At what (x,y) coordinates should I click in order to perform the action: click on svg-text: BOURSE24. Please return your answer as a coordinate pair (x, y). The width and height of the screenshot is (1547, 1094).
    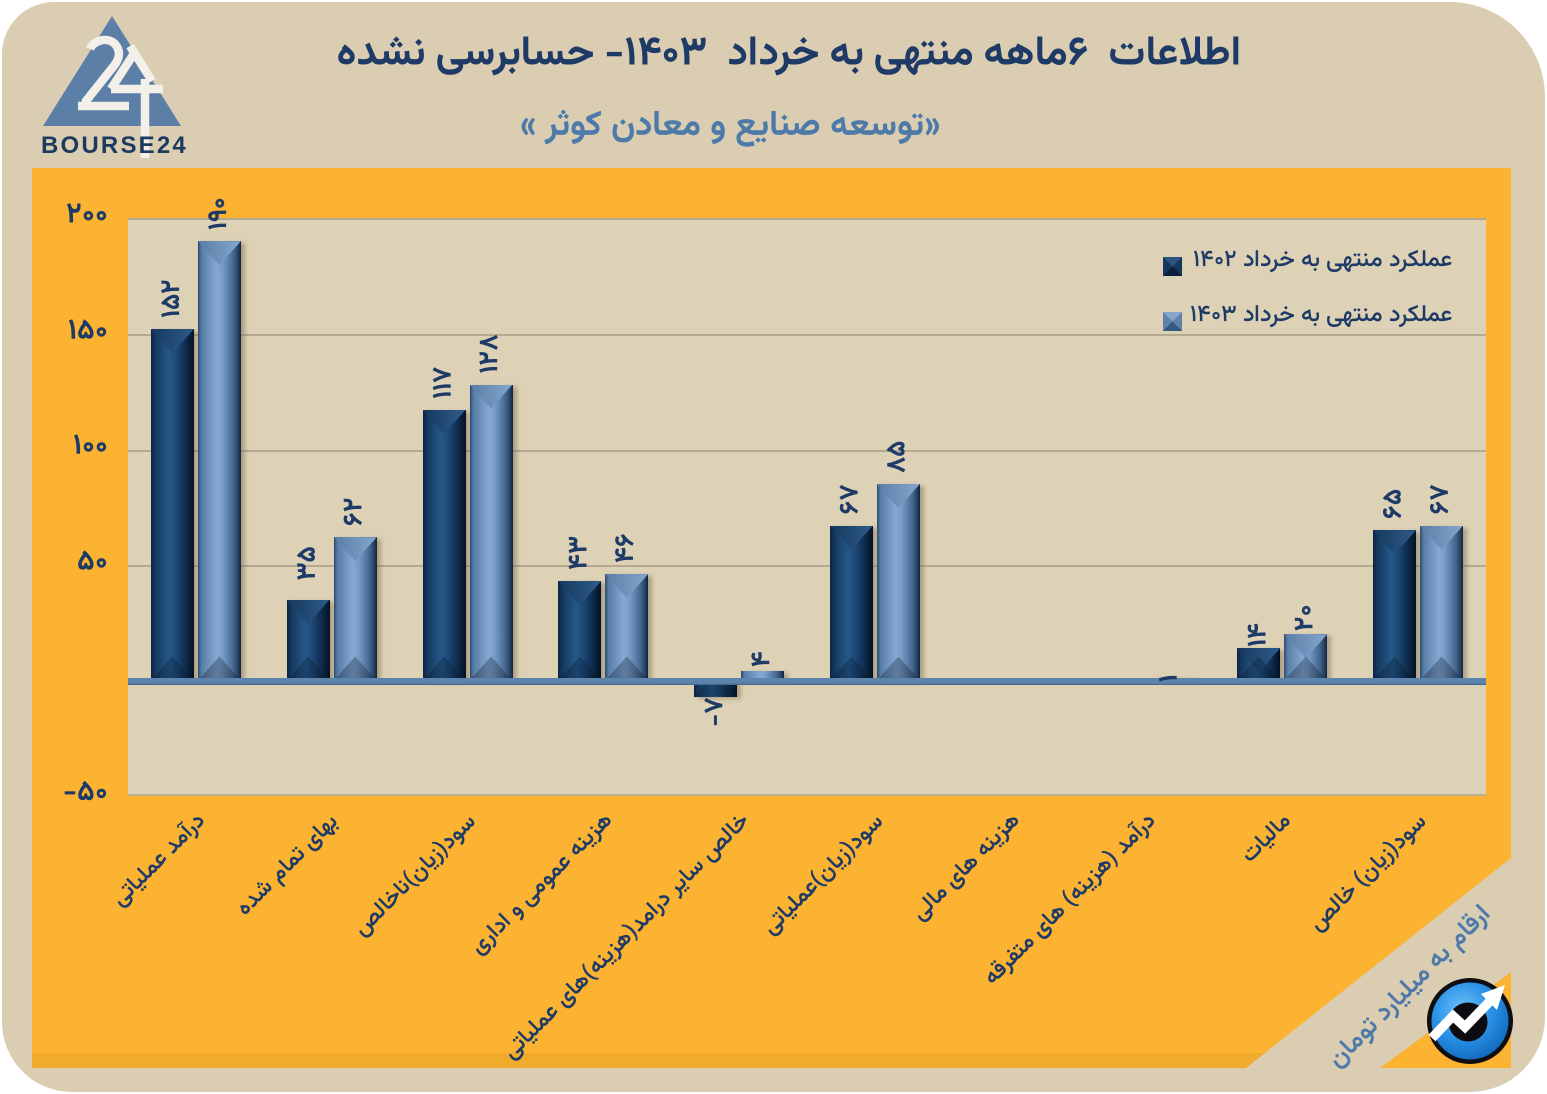
    Looking at the image, I should click on (114, 145).